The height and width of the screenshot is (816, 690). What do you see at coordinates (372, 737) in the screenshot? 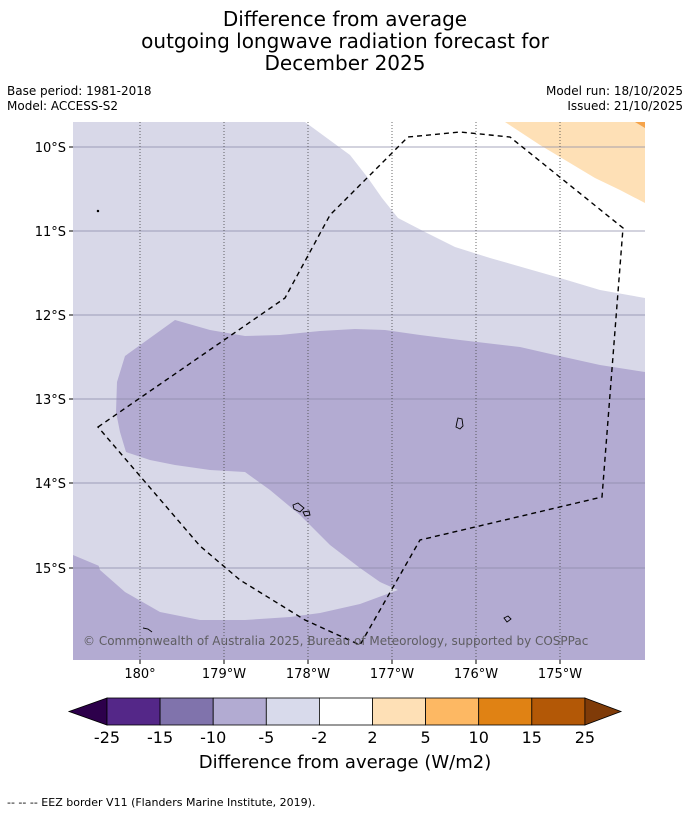
I see `colorbar-tick-label: 2` at bounding box center [372, 737].